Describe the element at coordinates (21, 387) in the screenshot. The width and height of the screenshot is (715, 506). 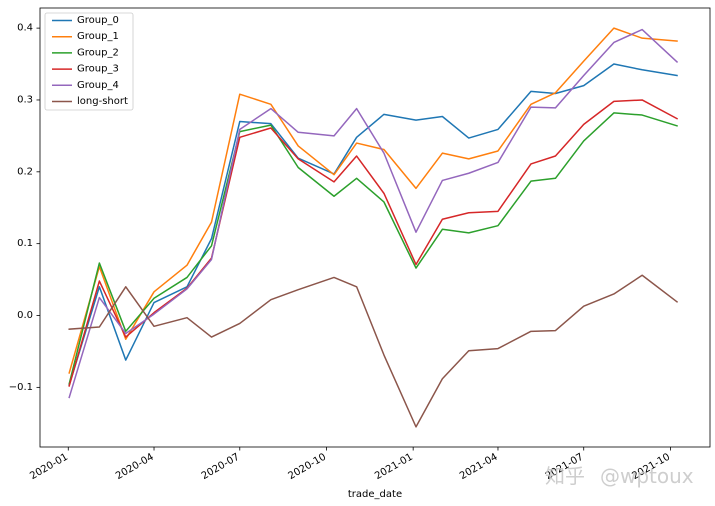
I see `y-tick-label: −0.1` at that location.